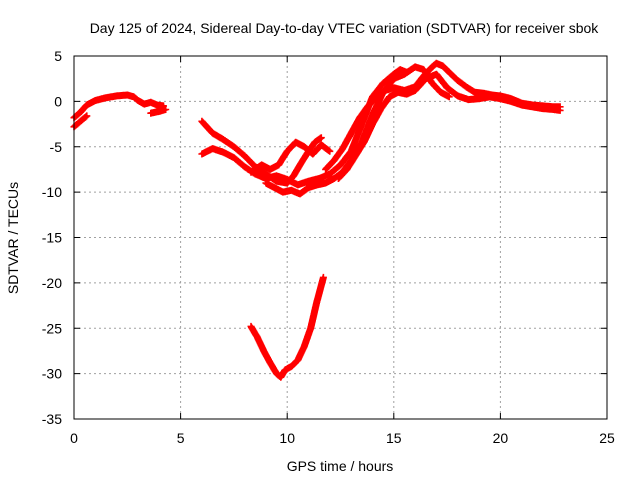  What do you see at coordinates (181, 438) in the screenshot?
I see `x-tick-label: 5` at bounding box center [181, 438].